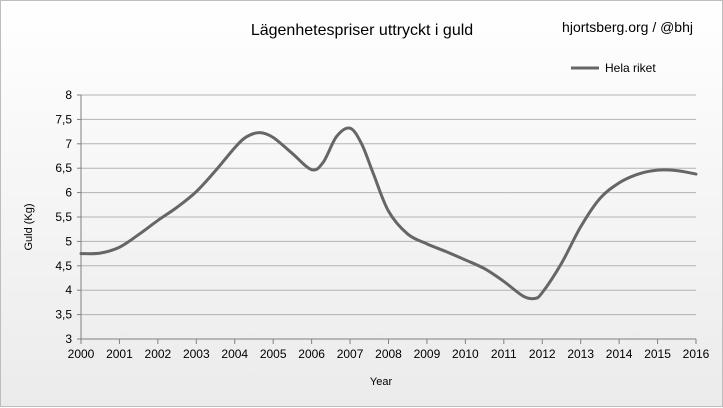  What do you see at coordinates (273, 354) in the screenshot?
I see `x-tick-label: 2005` at bounding box center [273, 354].